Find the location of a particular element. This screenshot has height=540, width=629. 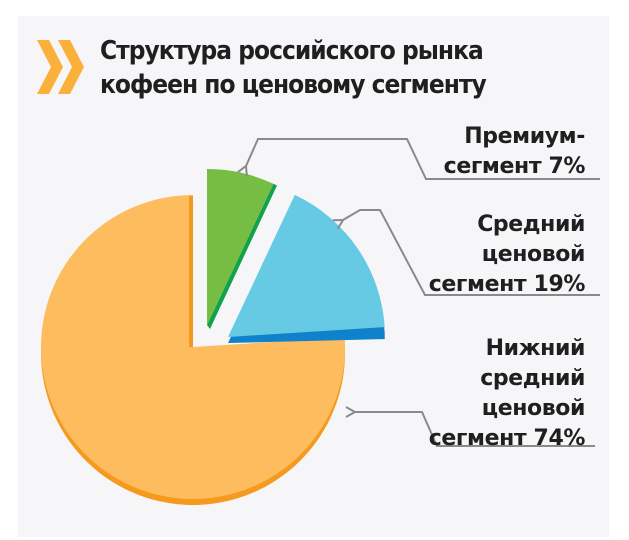

double-chevron-right-icon is located at coordinates (60, 67).